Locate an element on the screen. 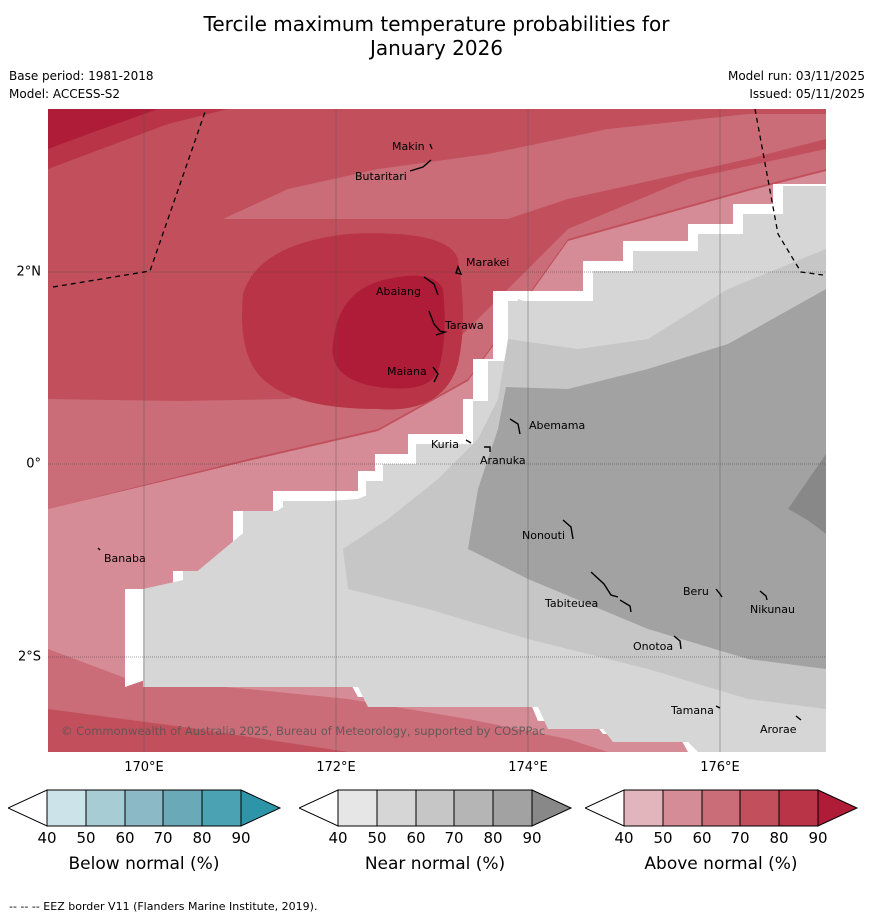 The height and width of the screenshot is (919, 873). colorbar-near-cell-under is located at coordinates (319, 808).